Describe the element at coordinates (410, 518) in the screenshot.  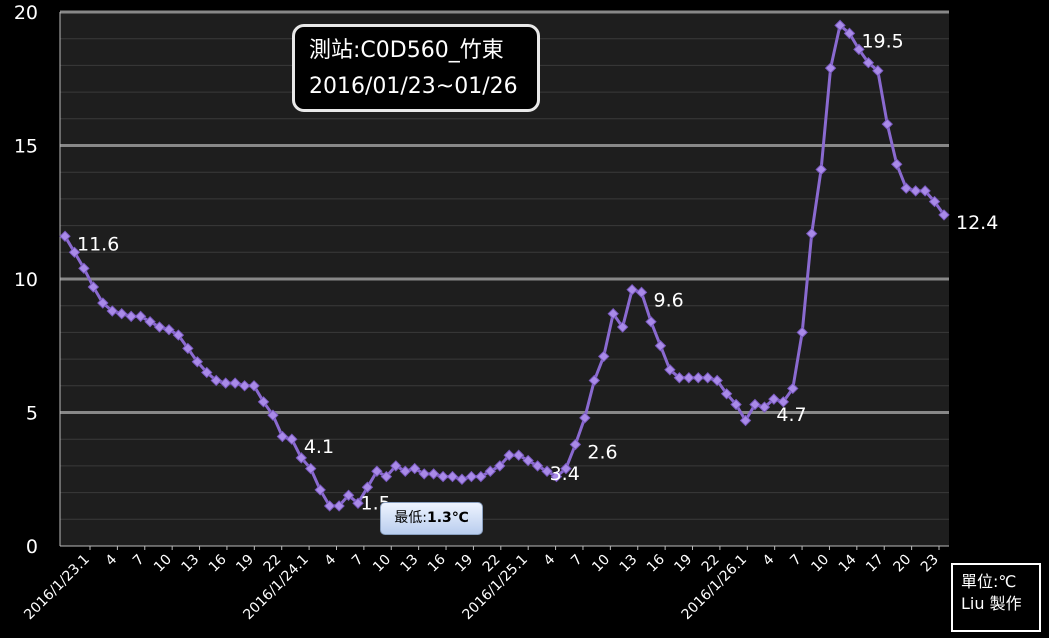
I see `minimum-callout-prefix: 最低:` at that location.